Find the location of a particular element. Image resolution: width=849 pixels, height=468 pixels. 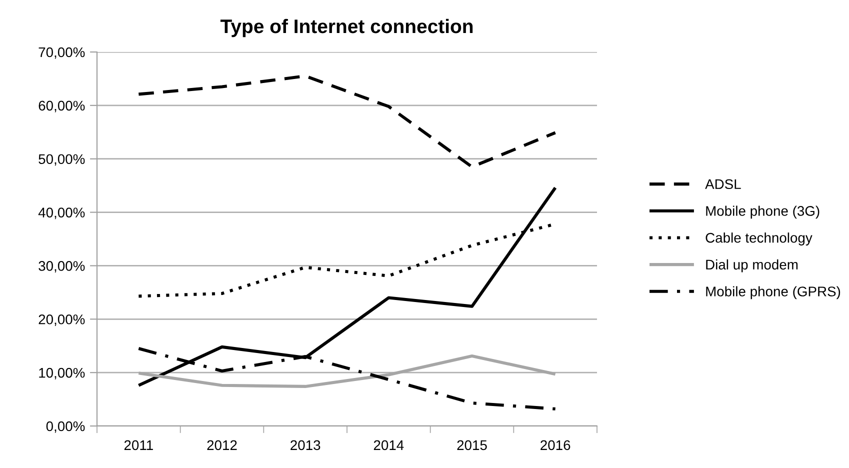

y-tick-label: 40,00% is located at coordinates (61, 214).